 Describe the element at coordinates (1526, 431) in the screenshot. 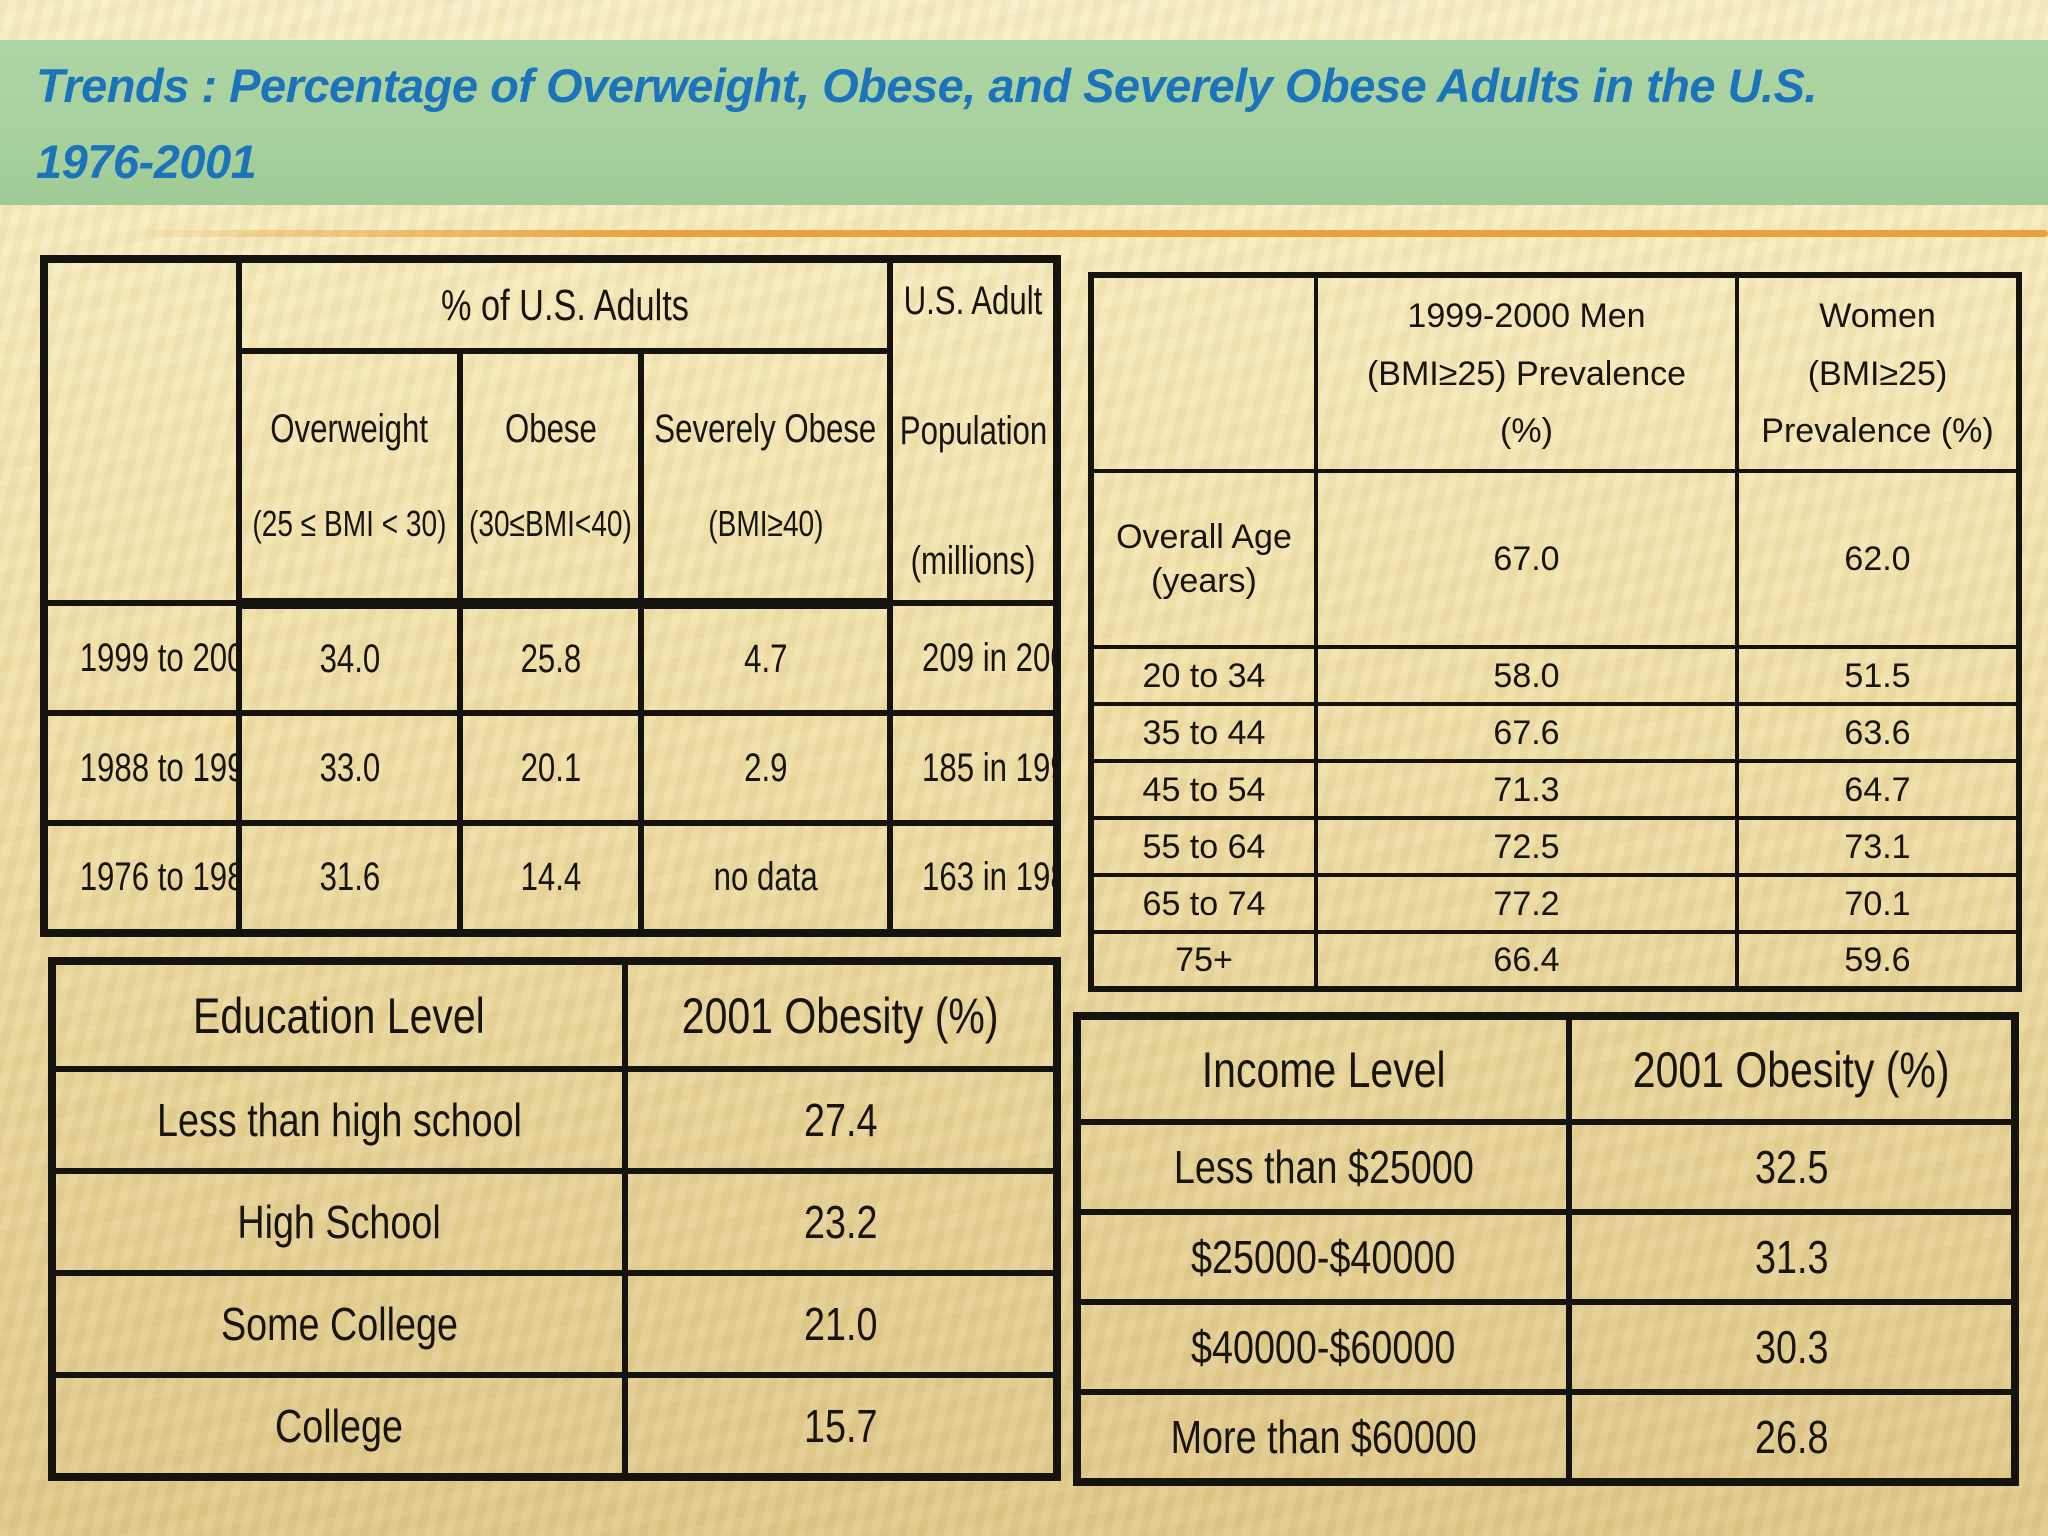

I see `men-header-line3: (%)` at that location.